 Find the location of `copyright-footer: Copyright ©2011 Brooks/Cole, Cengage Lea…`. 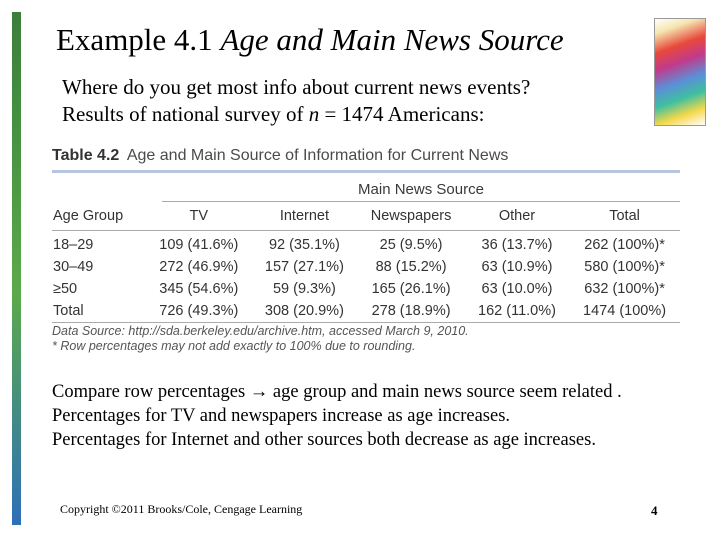

copyright-footer: Copyright ©2011 Brooks/Cole, Cengage Lea… is located at coordinates (181, 509).